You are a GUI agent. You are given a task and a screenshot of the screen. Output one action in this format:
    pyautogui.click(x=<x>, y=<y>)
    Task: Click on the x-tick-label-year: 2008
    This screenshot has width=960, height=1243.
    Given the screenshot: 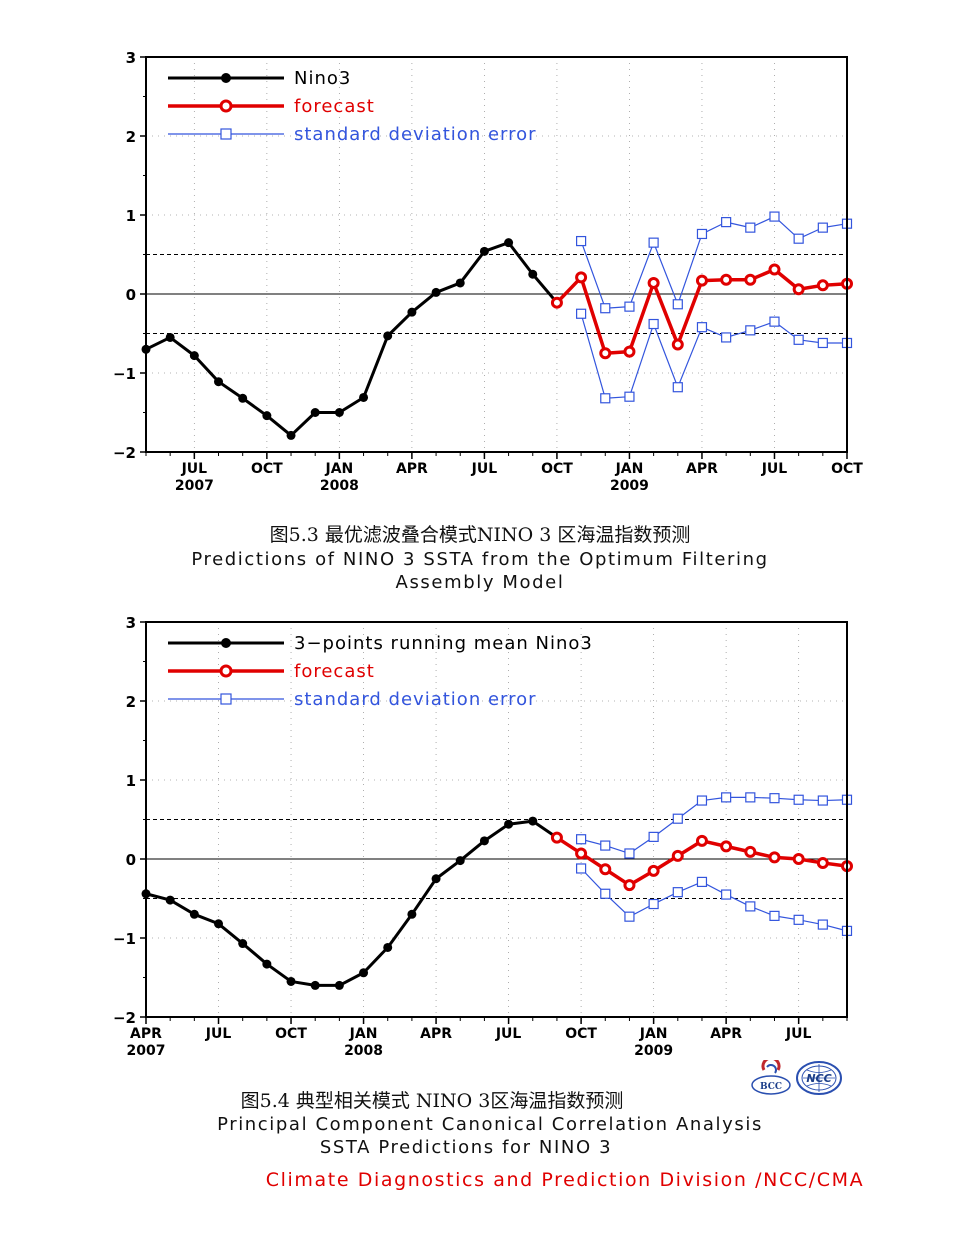 What is the action you would take?
    pyautogui.click(x=339, y=486)
    